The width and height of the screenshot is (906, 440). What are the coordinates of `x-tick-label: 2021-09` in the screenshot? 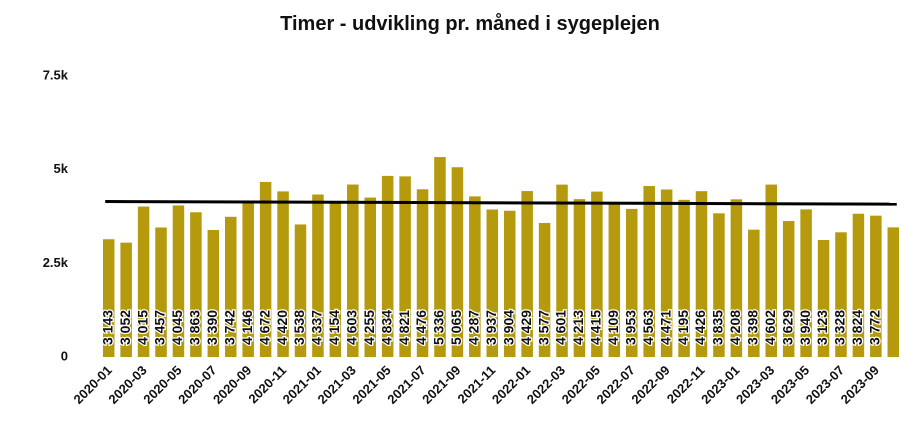 It's located at (441, 385).